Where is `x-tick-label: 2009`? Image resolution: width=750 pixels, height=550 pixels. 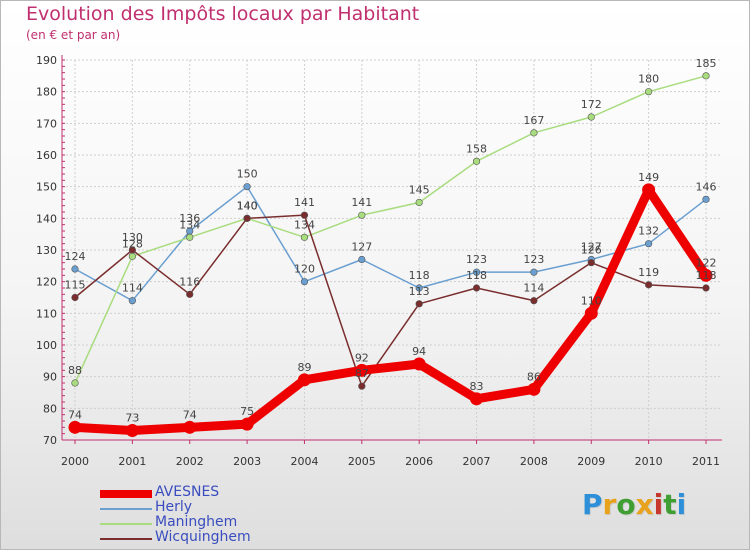 x-tick-label: 2009 is located at coordinates (591, 461).